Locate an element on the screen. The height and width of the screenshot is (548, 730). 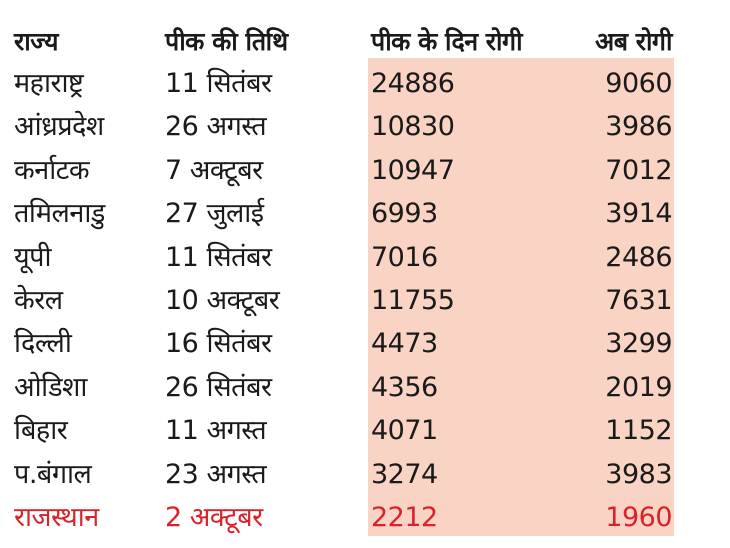
cell-peak-date: 27 जुलाई is located at coordinates (214, 214).